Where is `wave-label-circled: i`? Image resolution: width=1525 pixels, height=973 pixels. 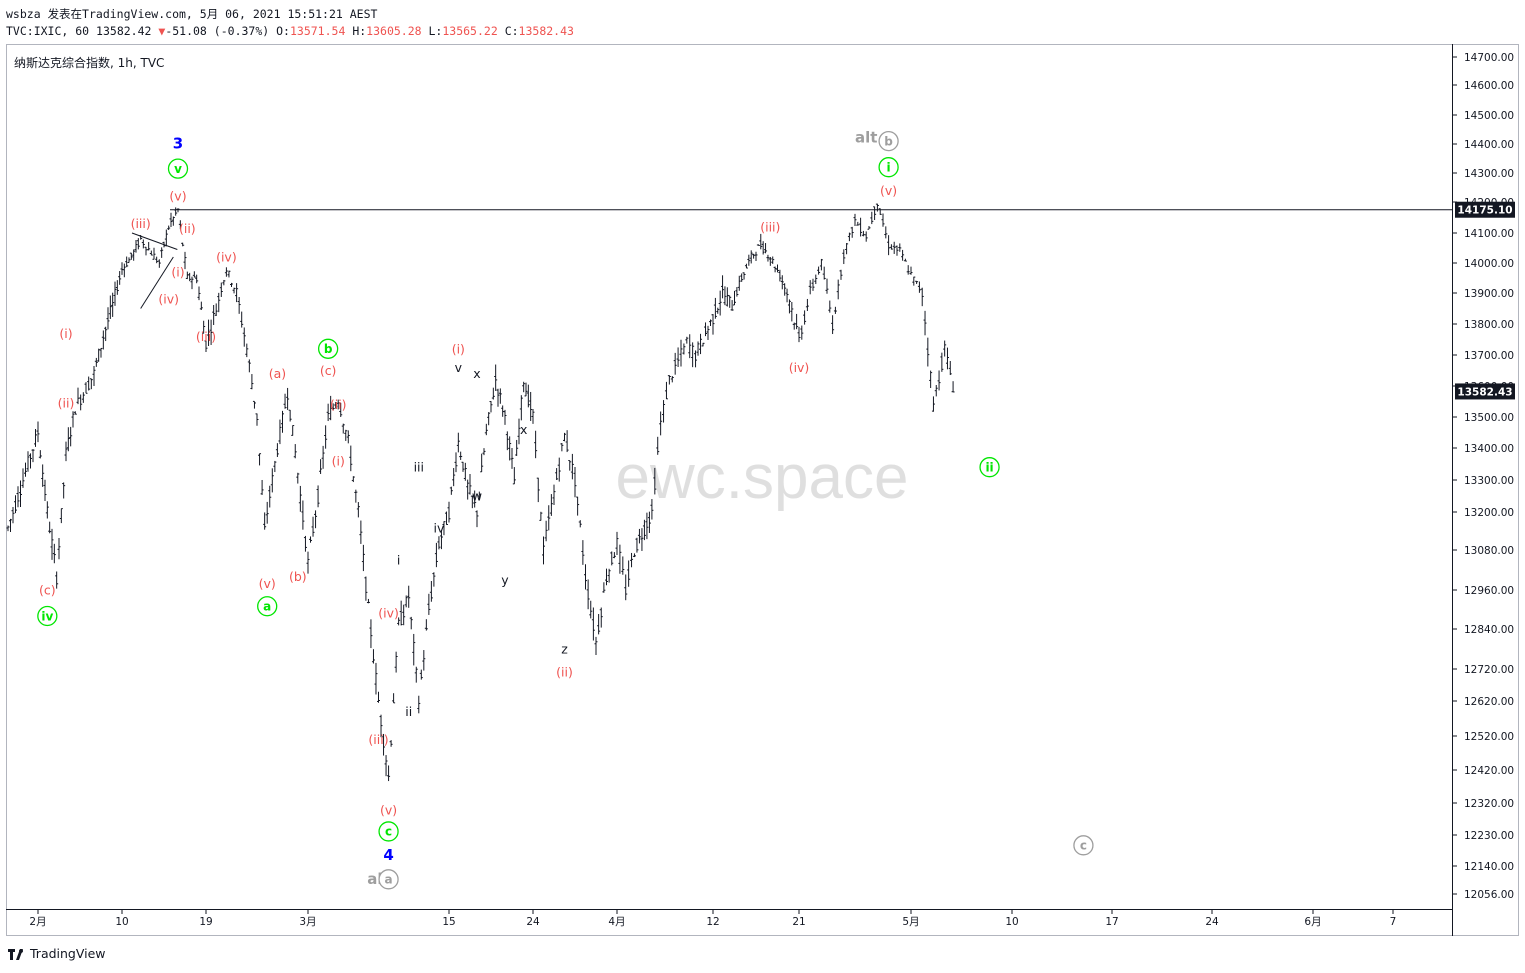
wave-label-circled: i is located at coordinates (889, 168).